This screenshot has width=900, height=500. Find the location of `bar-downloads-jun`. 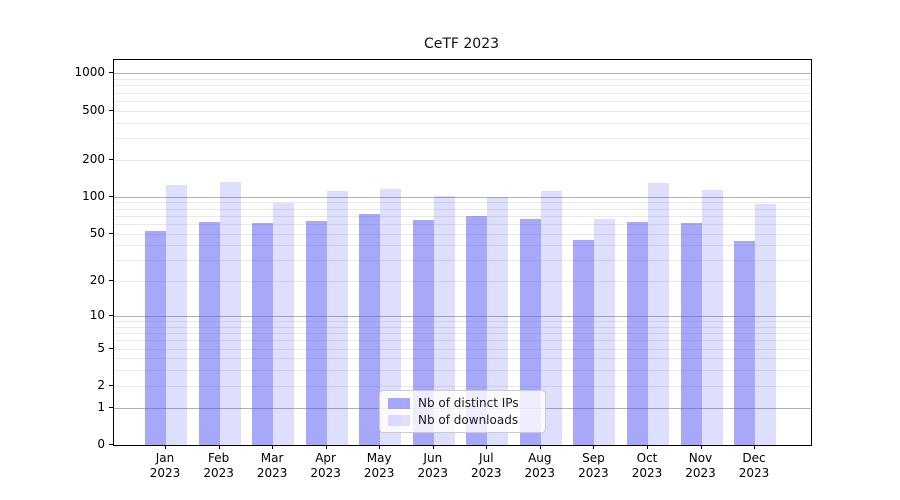

bar-downloads-jun is located at coordinates (444, 320).